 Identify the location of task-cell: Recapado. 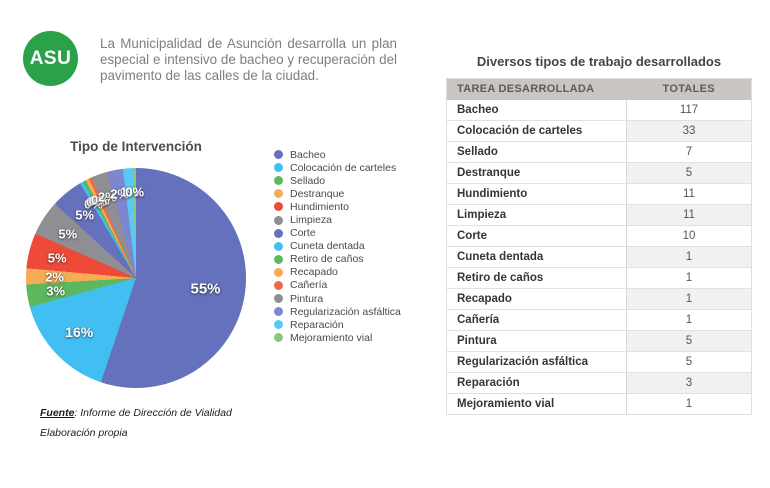
(536, 299).